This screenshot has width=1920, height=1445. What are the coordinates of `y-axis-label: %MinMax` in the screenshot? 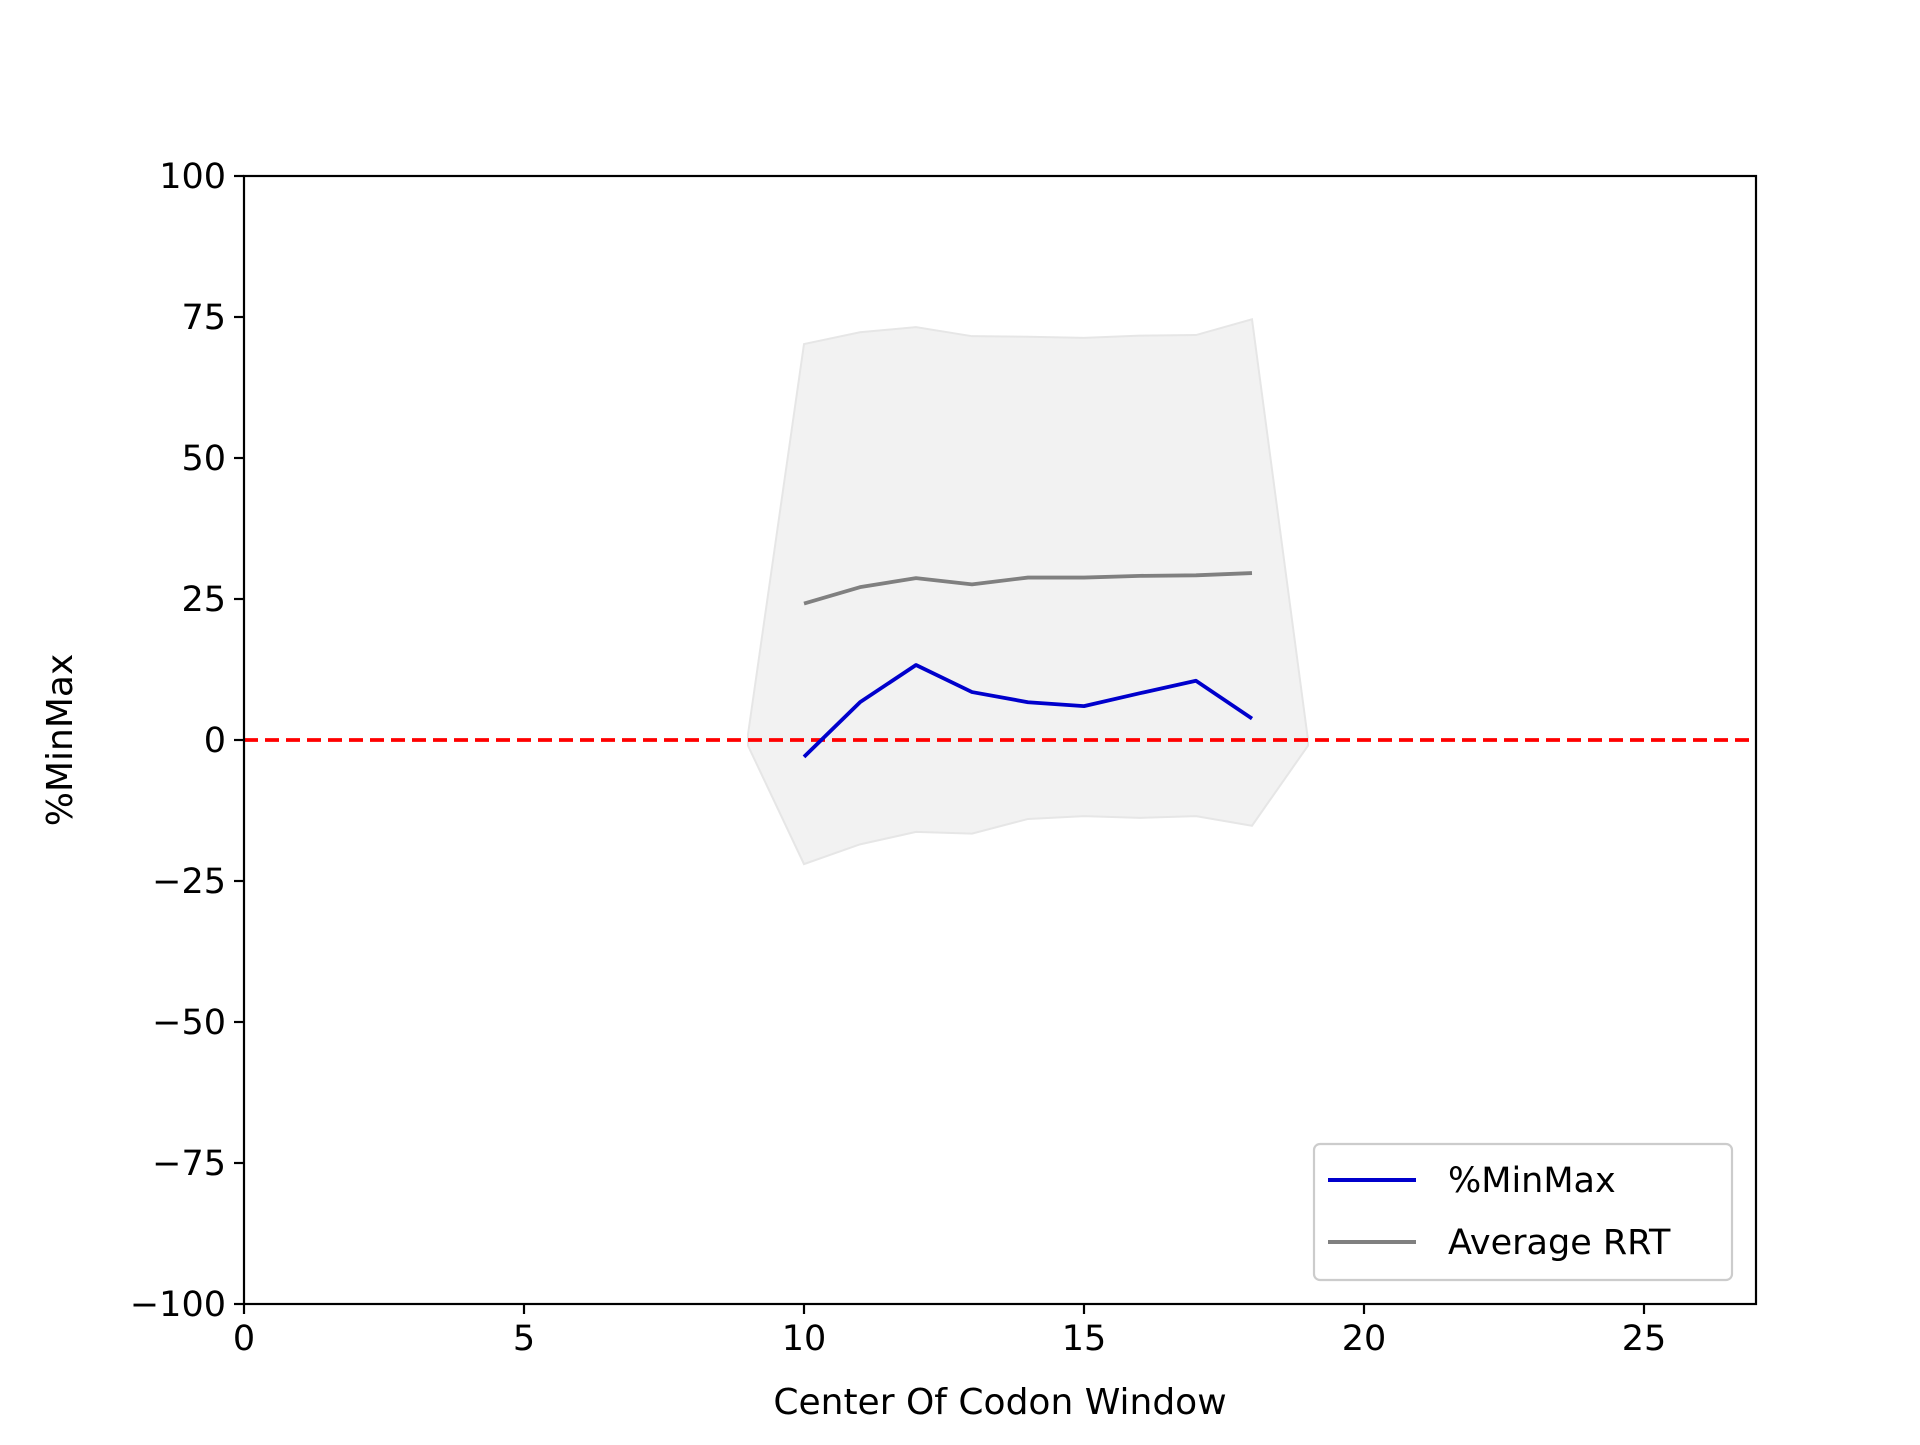 It's located at (60, 740).